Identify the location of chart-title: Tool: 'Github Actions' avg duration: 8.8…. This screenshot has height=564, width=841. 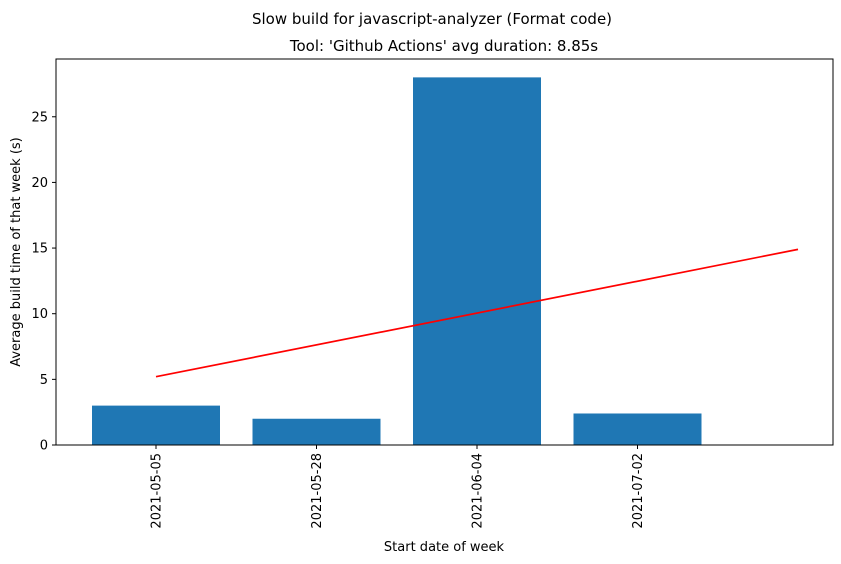
(443, 46).